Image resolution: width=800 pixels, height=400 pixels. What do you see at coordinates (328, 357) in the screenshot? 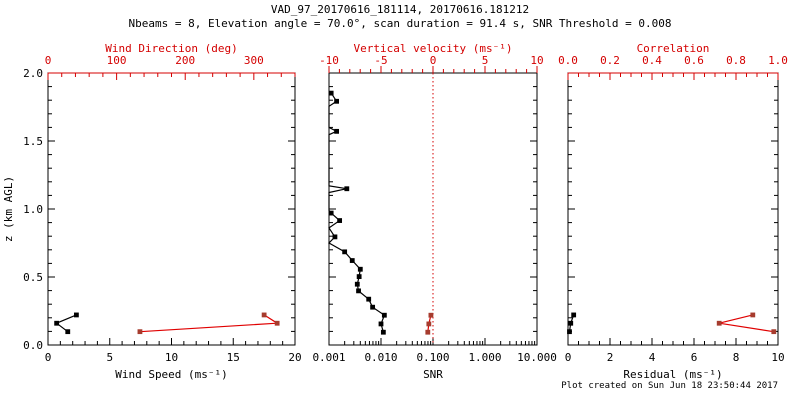
I see `svg-text: 0.001` at bounding box center [328, 357].